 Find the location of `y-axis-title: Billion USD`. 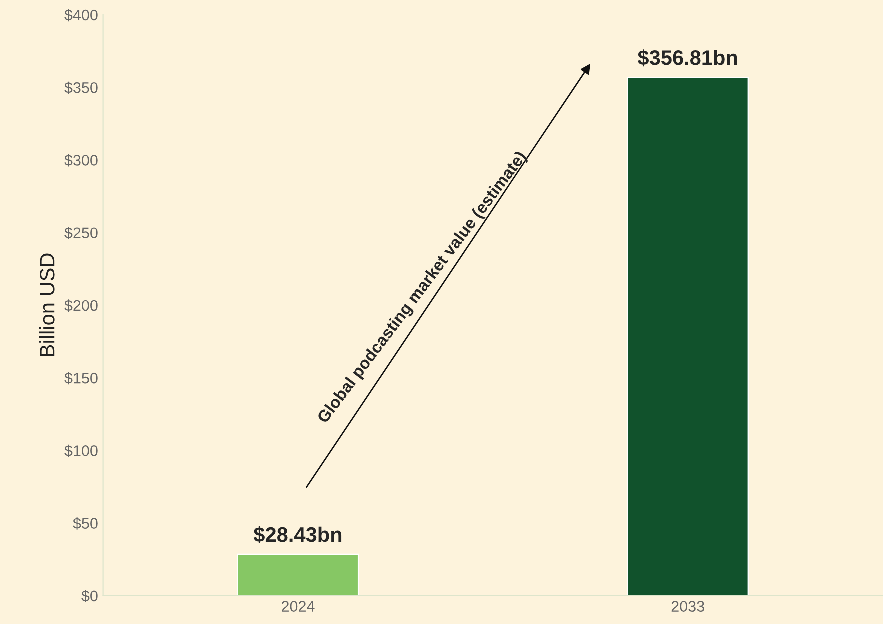

y-axis-title: Billion USD is located at coordinates (47, 305).